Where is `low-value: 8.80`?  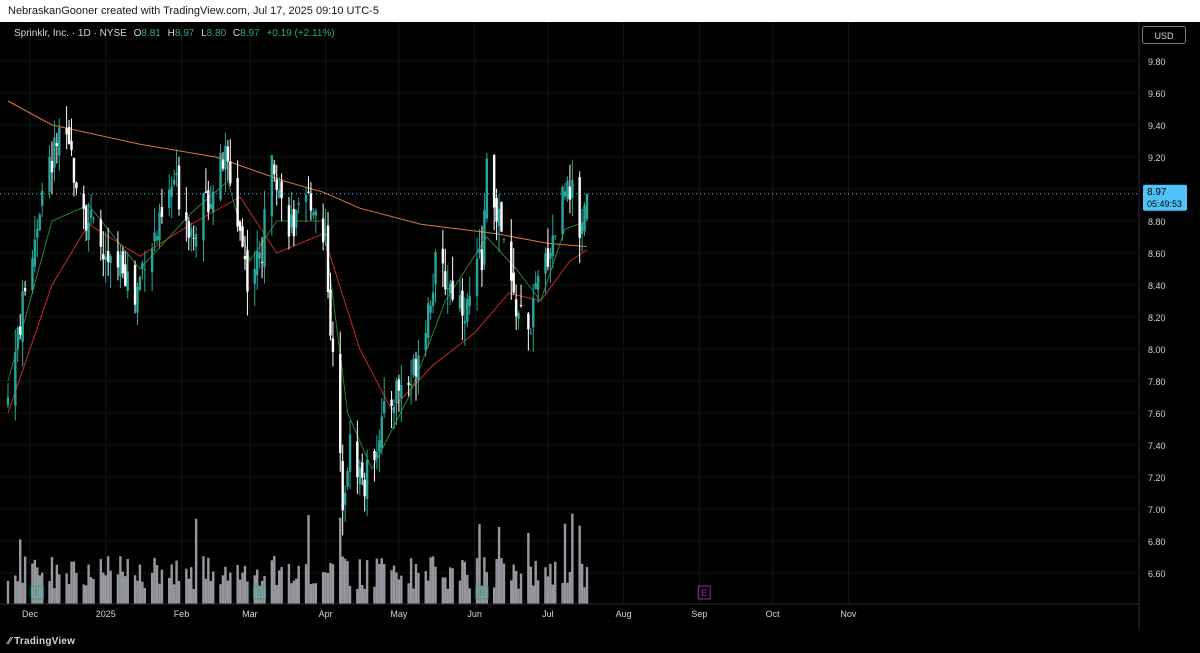
low-value: 8.80 is located at coordinates (216, 33).